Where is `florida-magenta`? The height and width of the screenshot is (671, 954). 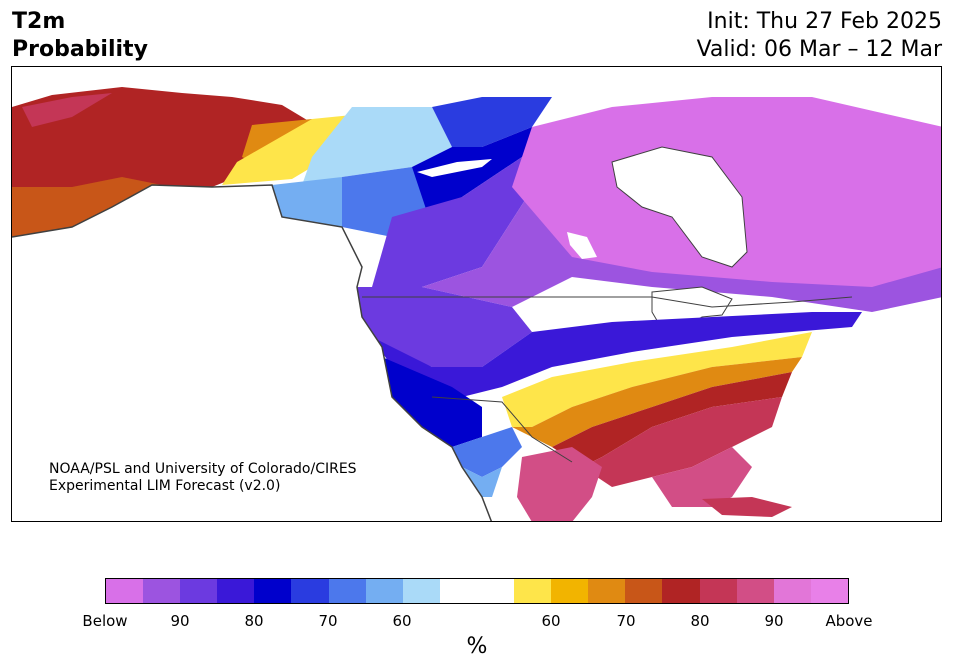 florida-magenta is located at coordinates (702, 477).